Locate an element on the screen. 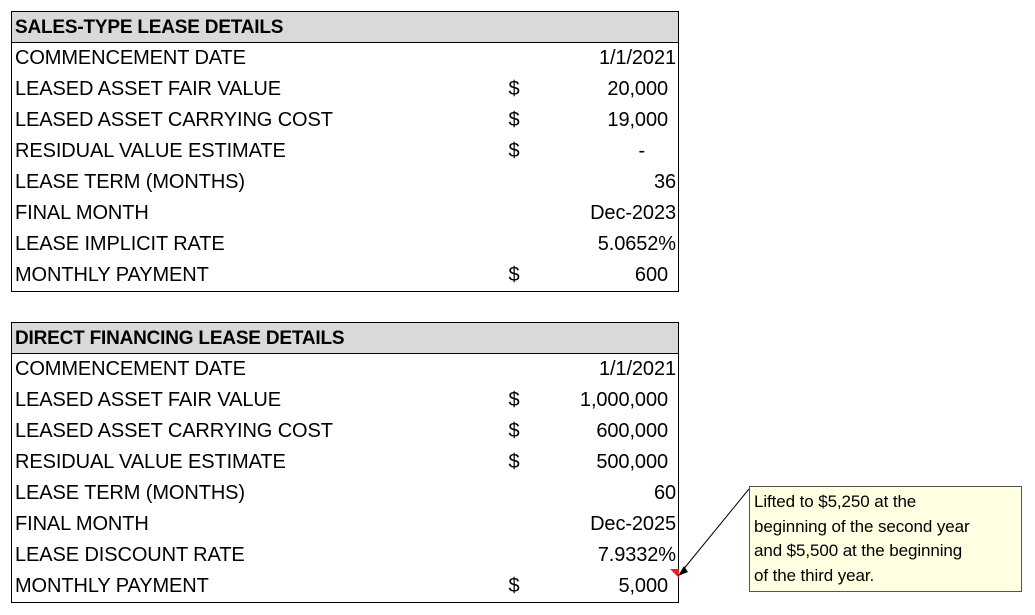  comment-indicator-icon is located at coordinates (674, 573).